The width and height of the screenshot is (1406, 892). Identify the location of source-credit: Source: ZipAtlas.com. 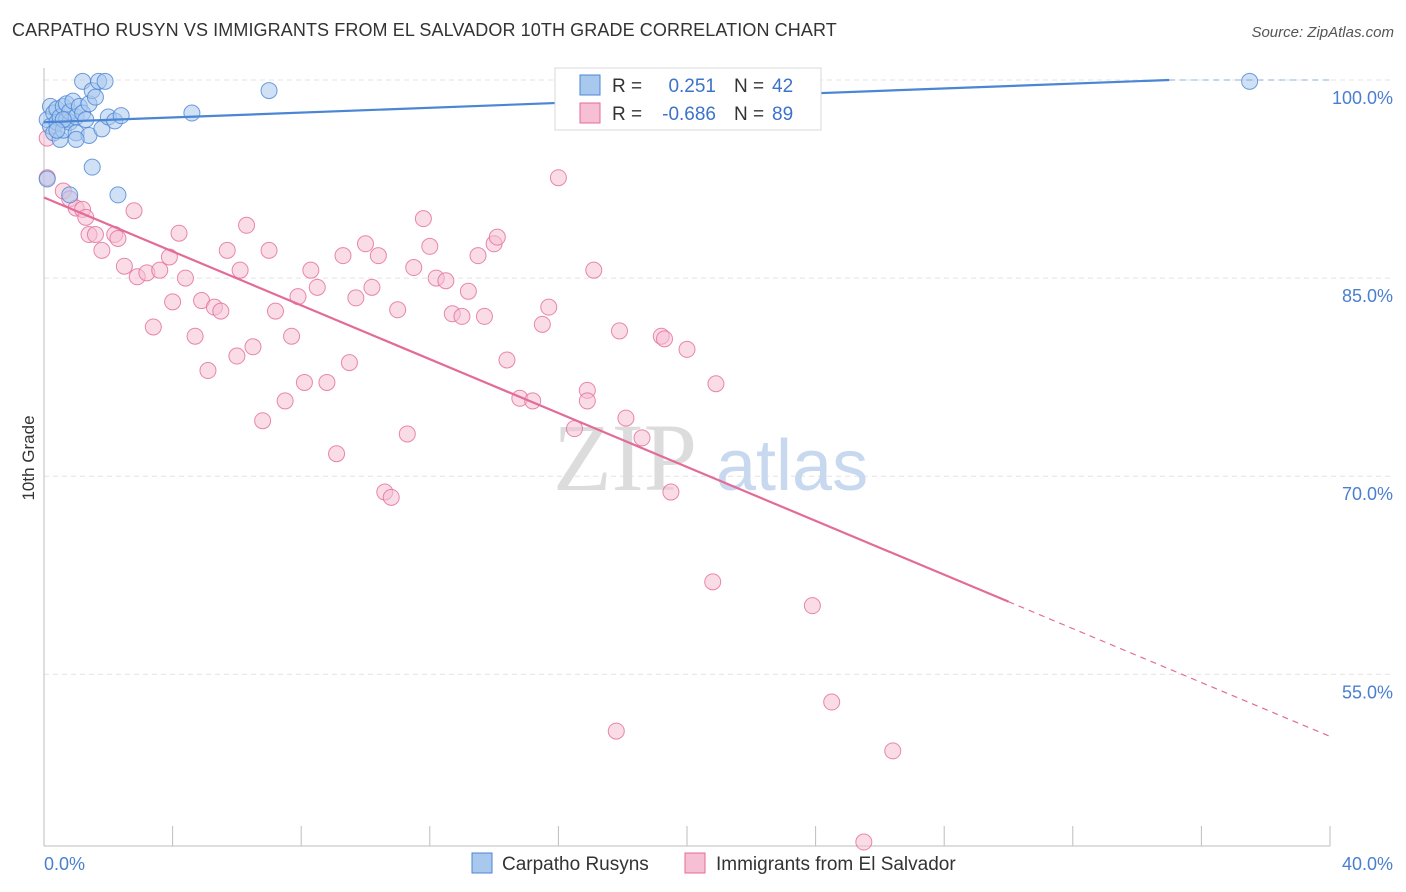
(1322, 32).